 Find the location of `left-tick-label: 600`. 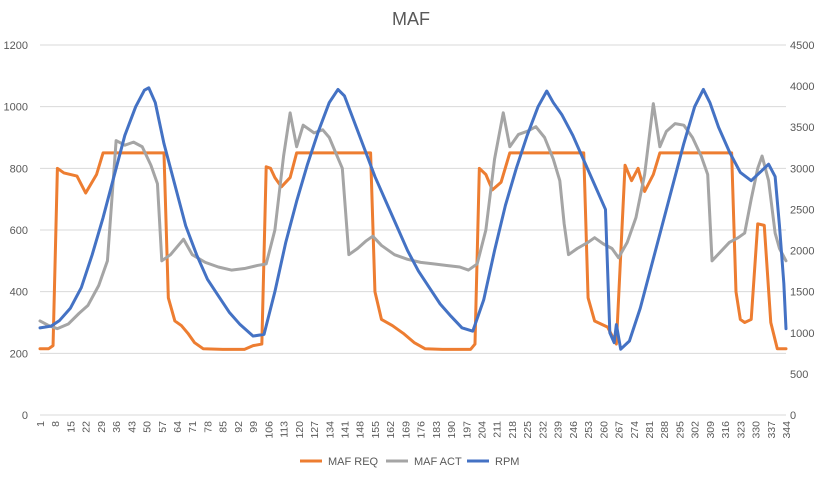

left-tick-label: 600 is located at coordinates (19, 231).